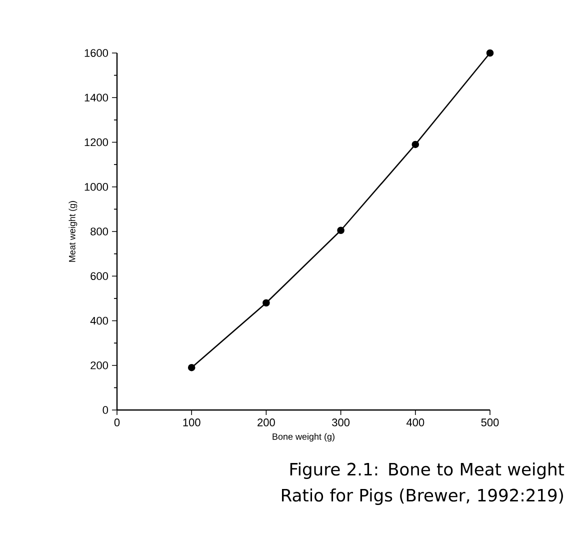  Describe the element at coordinates (191, 422) in the screenshot. I see `x-tick-label: 100` at that location.